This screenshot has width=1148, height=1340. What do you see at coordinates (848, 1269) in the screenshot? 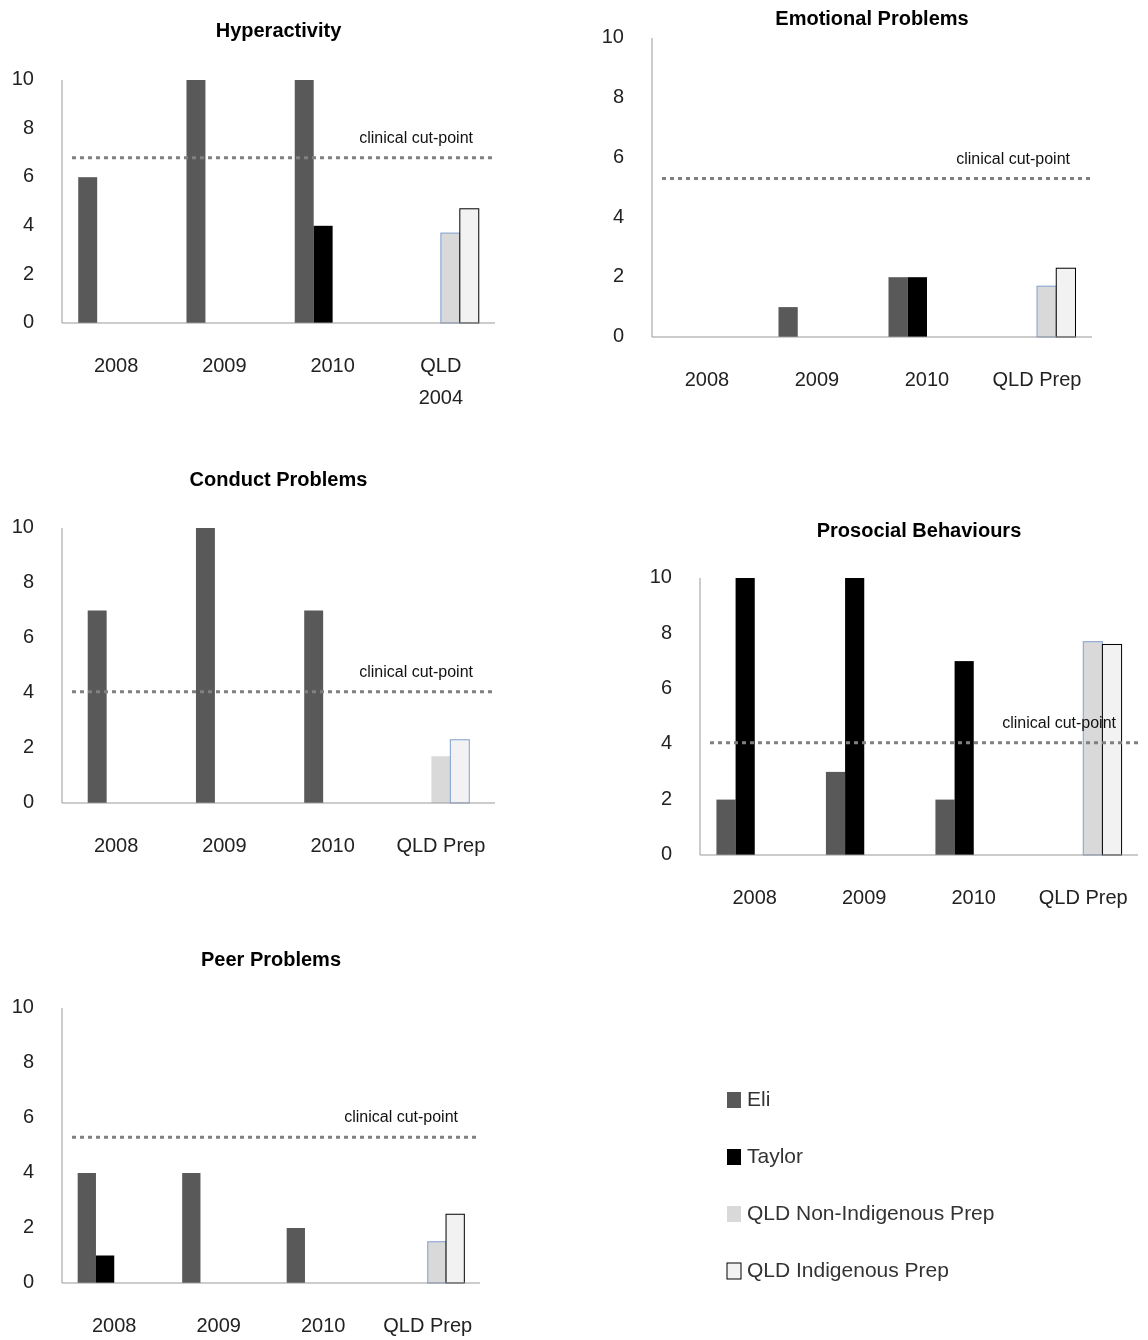
I see `legend-label: QLD Indigenous Prep` at bounding box center [848, 1269].